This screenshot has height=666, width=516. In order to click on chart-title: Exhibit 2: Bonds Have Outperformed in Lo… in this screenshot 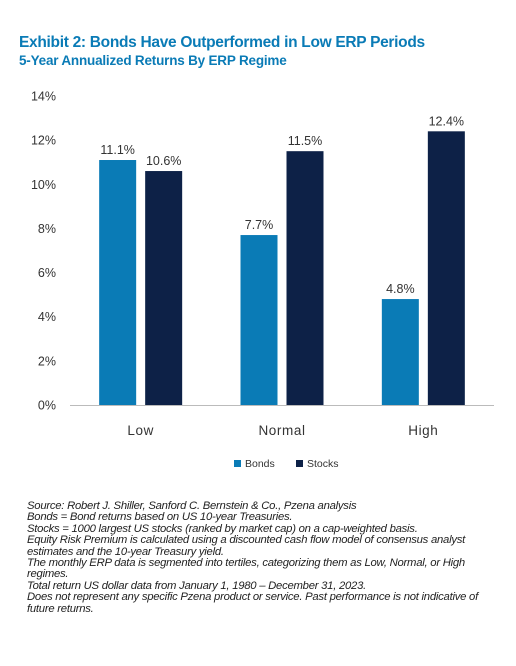, I will do `click(222, 42)`.